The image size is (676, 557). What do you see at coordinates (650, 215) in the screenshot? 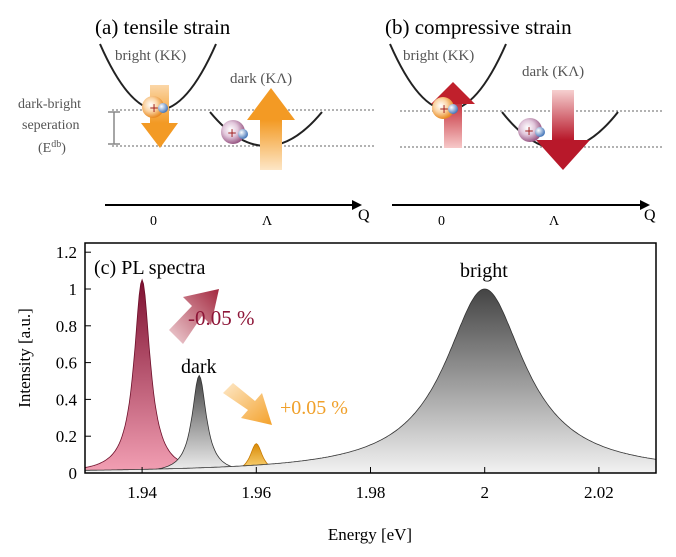
I see `panel-b-q-label: Q` at bounding box center [650, 215].